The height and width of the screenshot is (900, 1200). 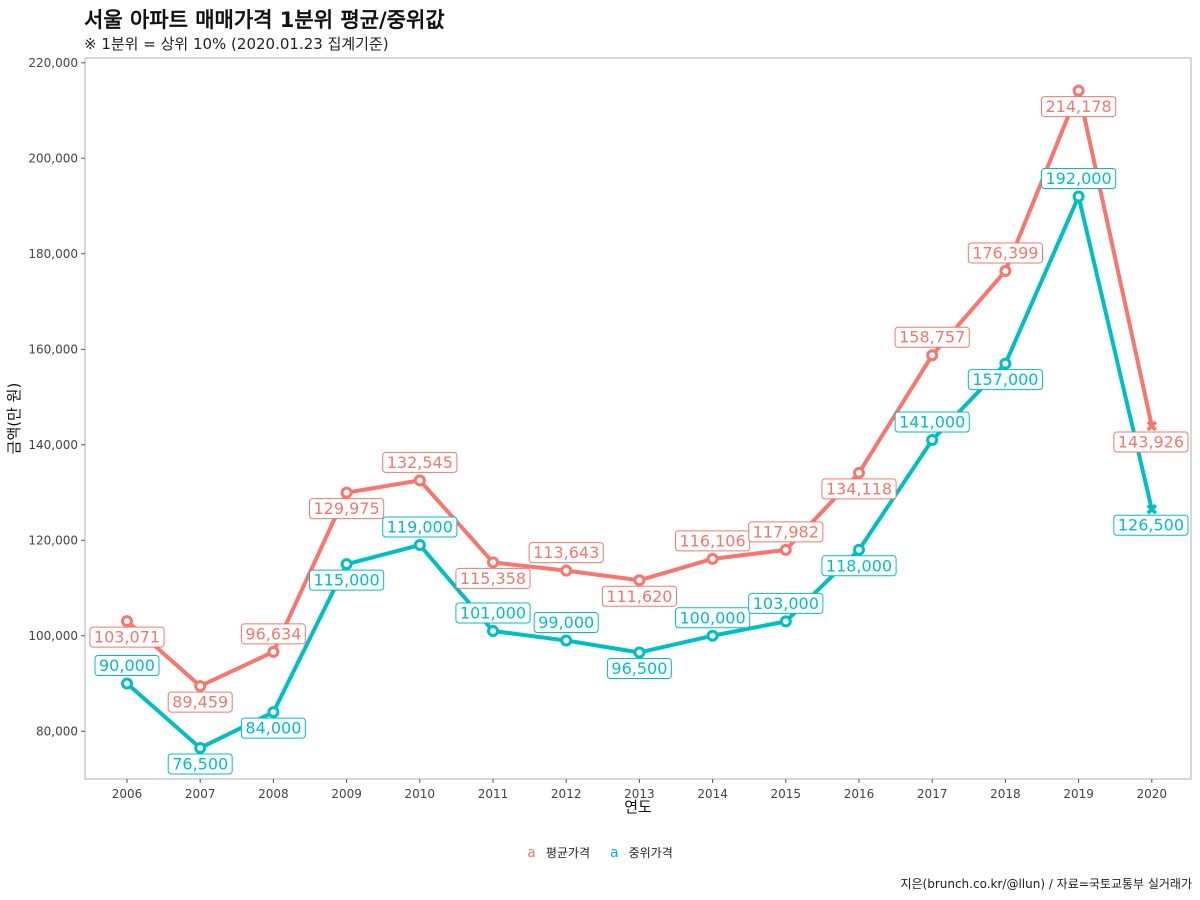 I want to click on data-label: 176,399, so click(x=1005, y=253).